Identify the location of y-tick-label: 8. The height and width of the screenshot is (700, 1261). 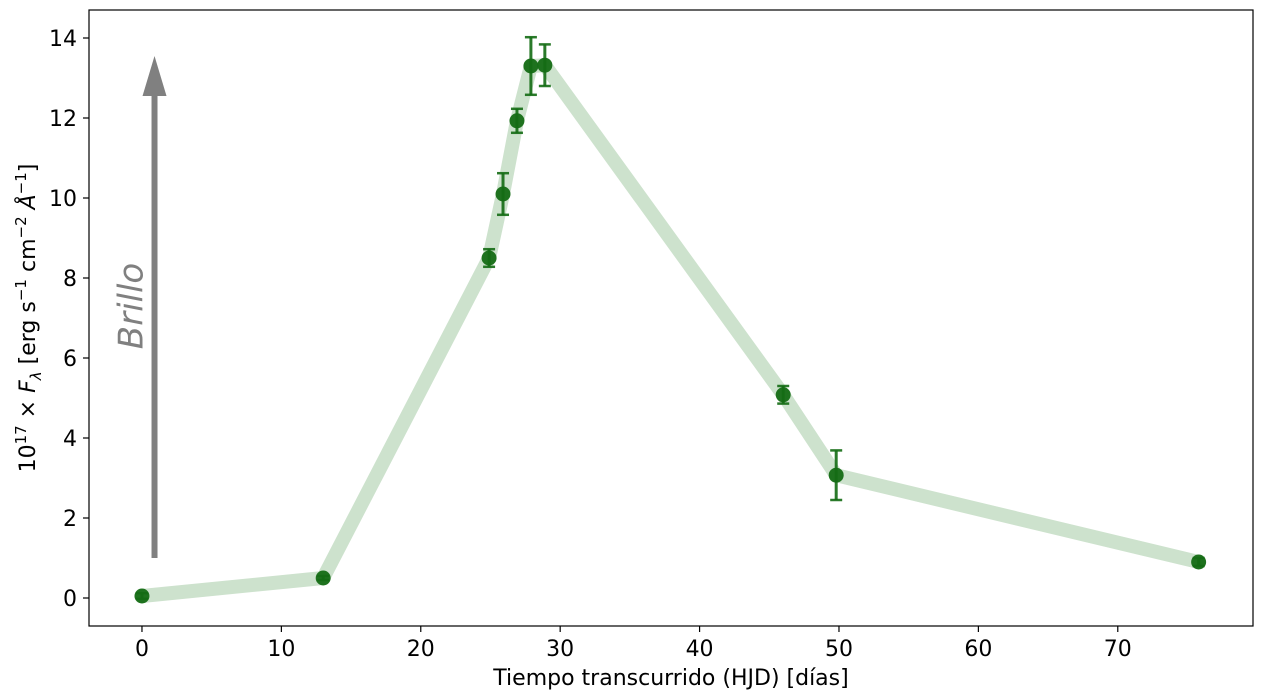
(70, 279).